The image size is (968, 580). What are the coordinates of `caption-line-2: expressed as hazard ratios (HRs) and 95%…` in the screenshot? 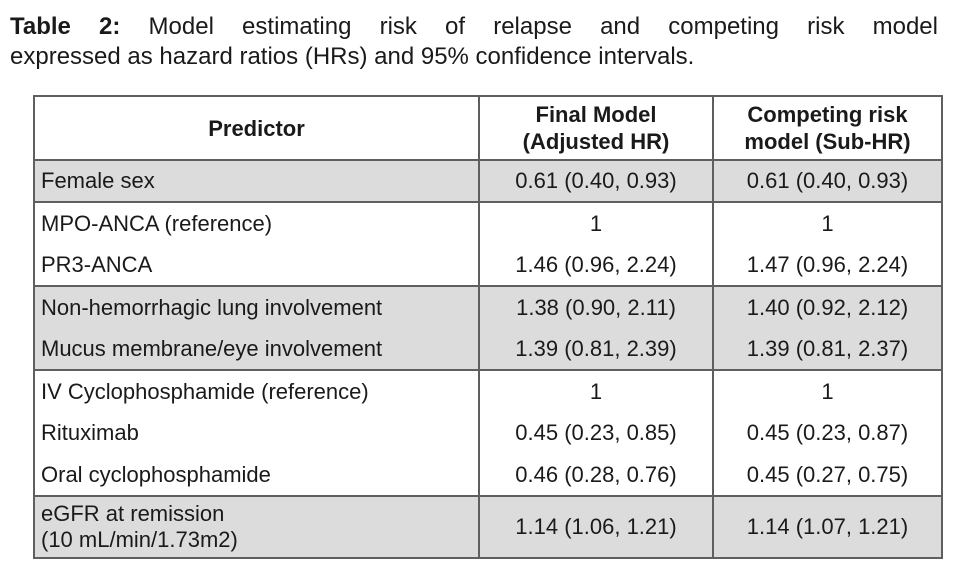 It's located at (352, 56).